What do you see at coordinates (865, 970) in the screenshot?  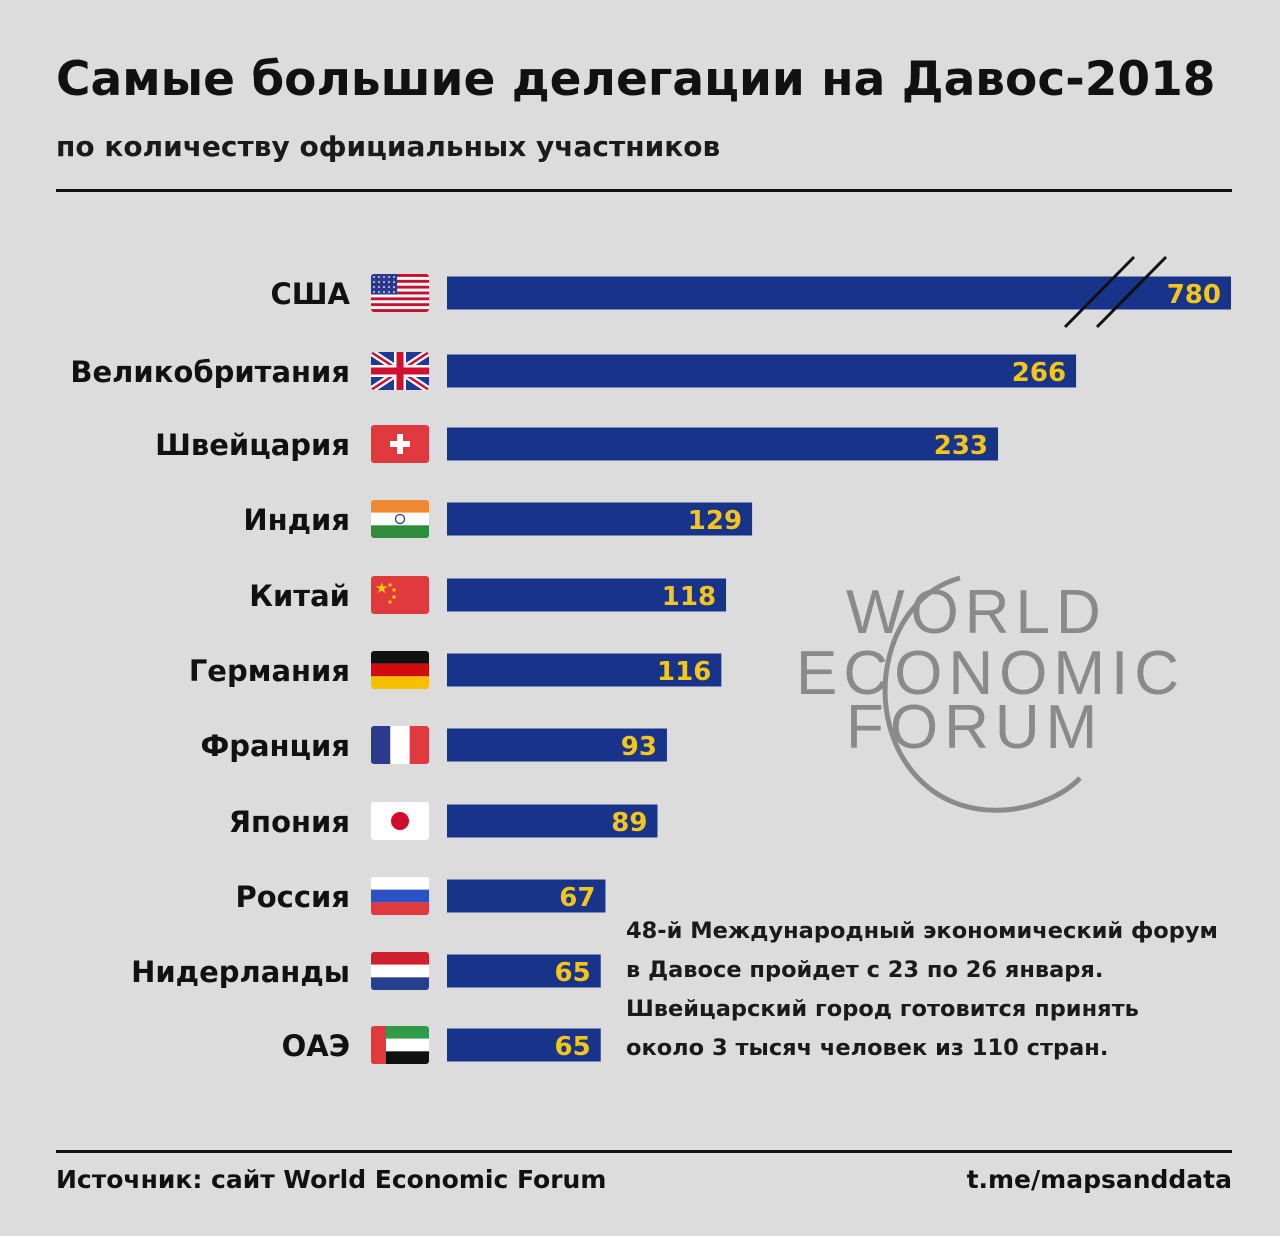 I see `note-line: в Давосе пройдет с 23 по 26 января.` at bounding box center [865, 970].